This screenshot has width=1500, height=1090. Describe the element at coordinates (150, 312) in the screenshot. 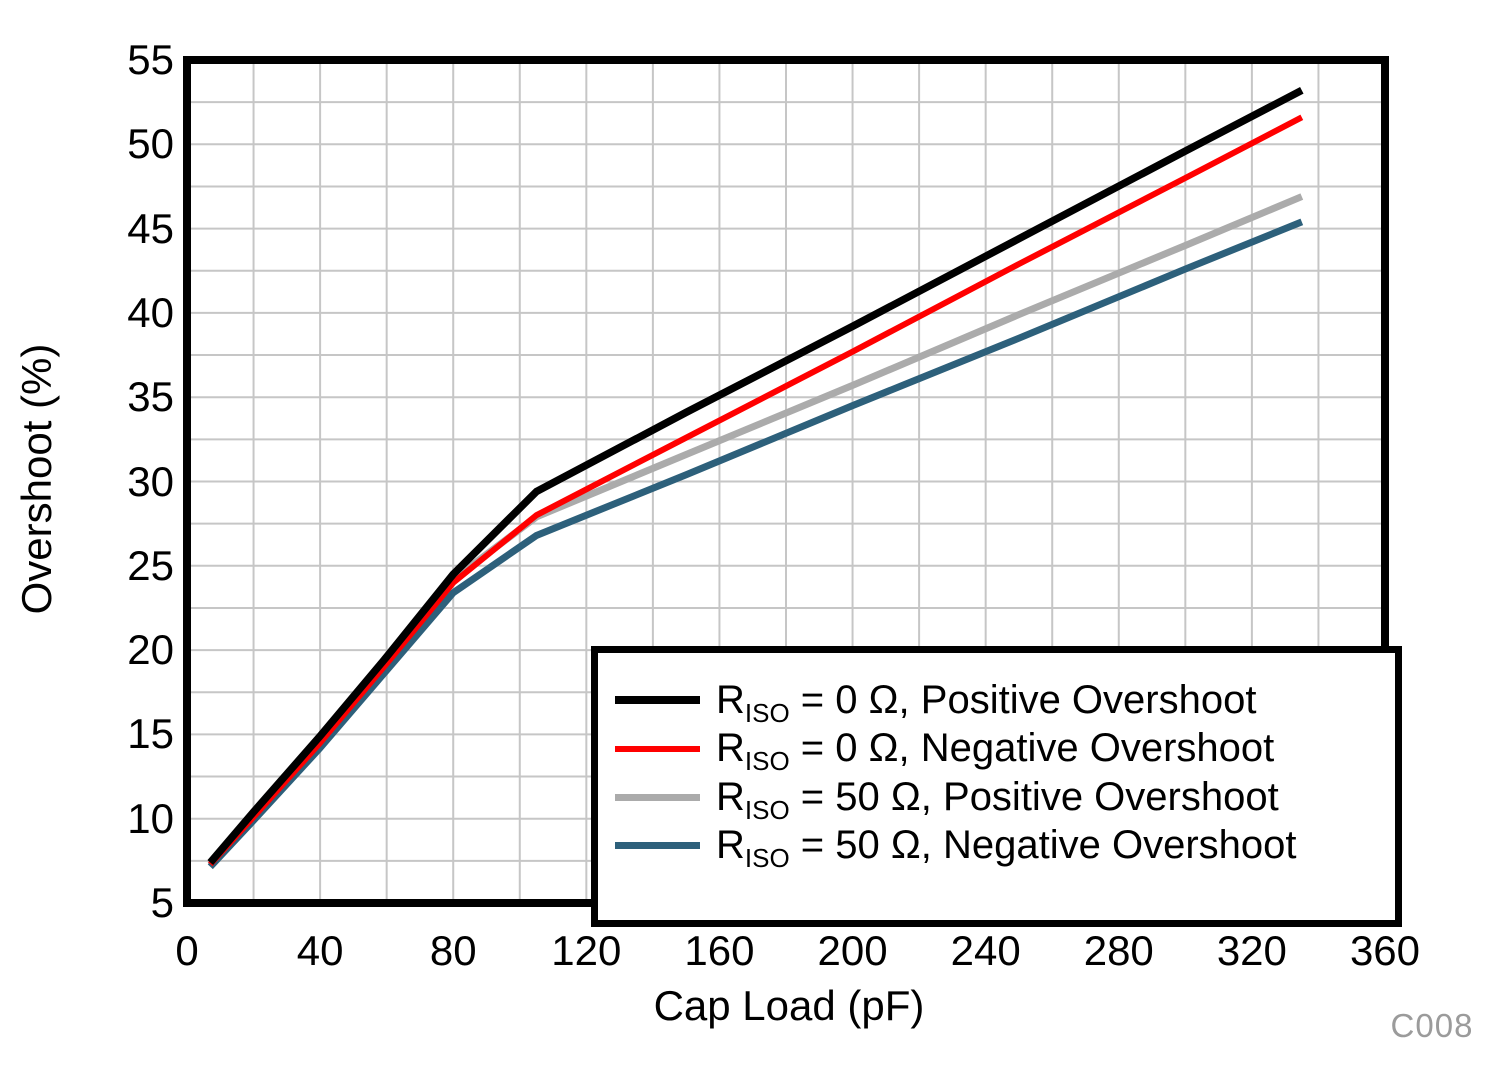

I see `y-tick-label: 40` at that location.